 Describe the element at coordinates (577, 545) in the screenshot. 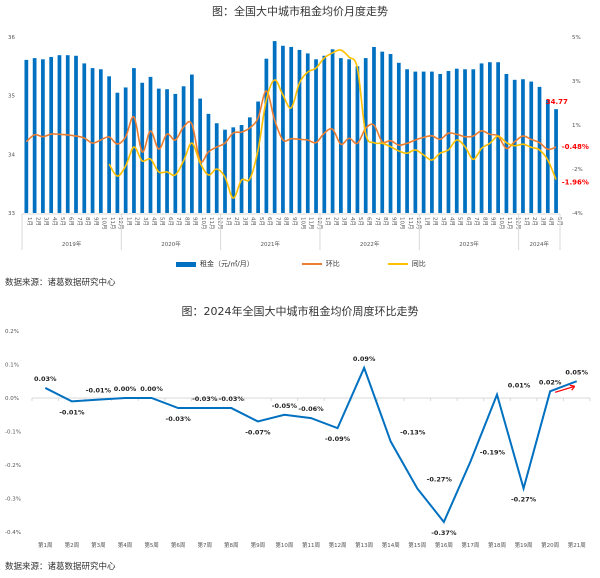

I see `x-week-label: 第21周` at that location.